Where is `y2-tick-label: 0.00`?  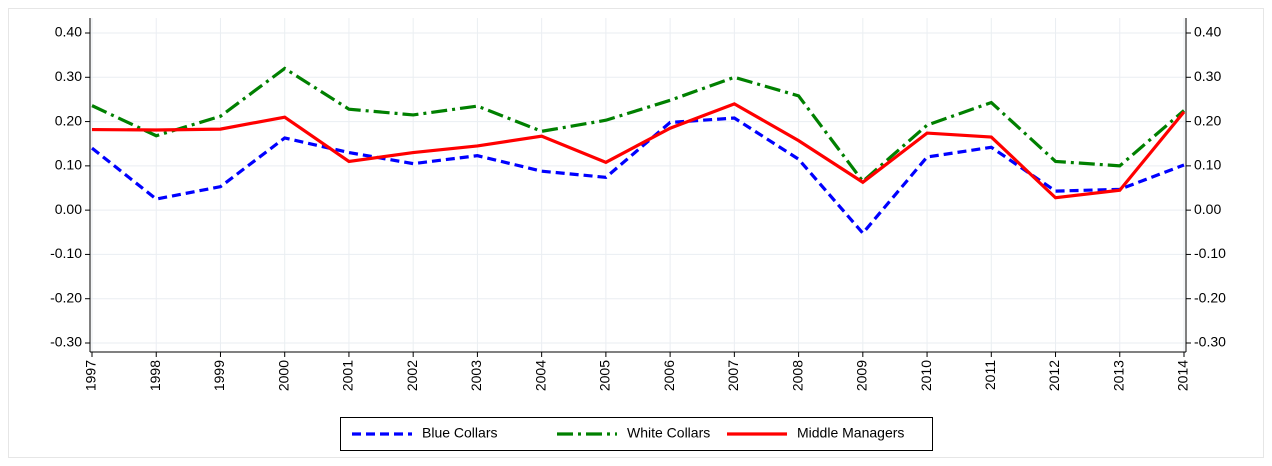 y2-tick-label: 0.00 is located at coordinates (1207, 209).